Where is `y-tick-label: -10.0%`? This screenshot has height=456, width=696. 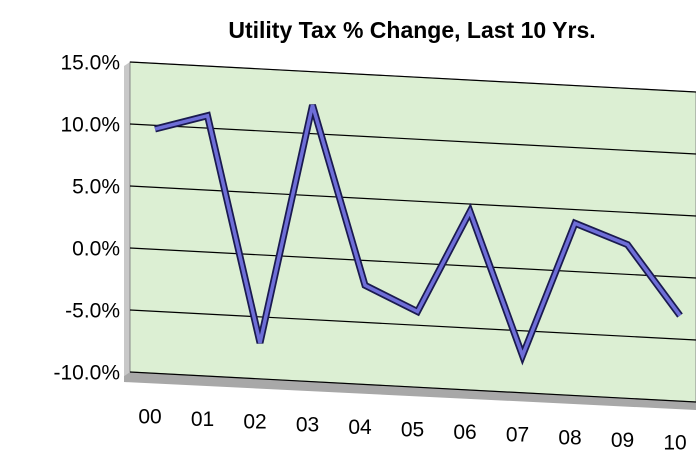
y-tick-label: -10.0% is located at coordinates (86, 373).